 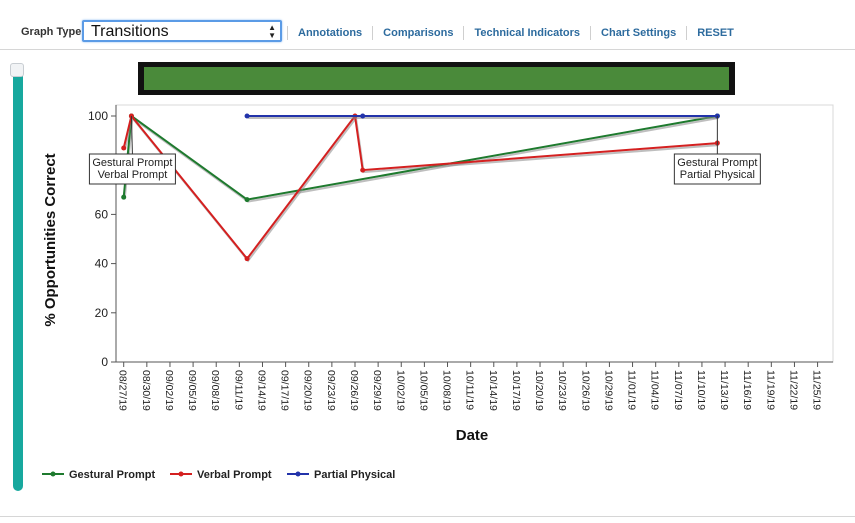 I want to click on x-tick-label: 09/02/19, so click(x=169, y=390).